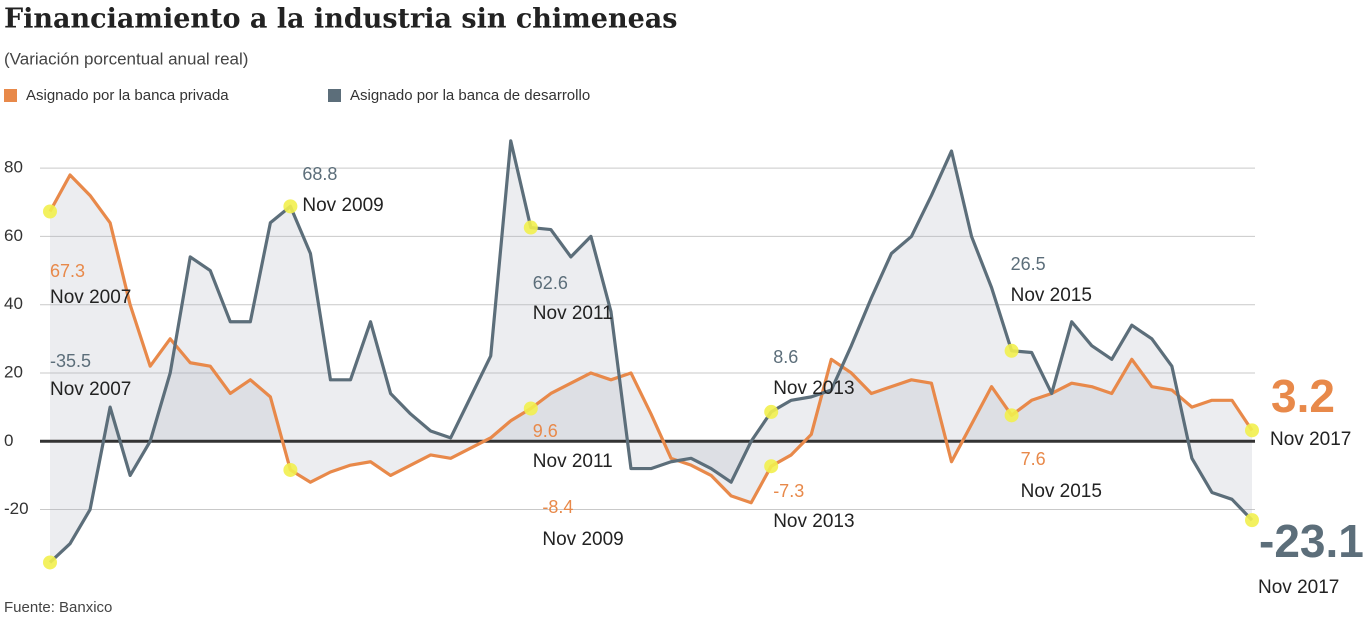 The width and height of the screenshot is (1367, 620). What do you see at coordinates (13, 303) in the screenshot?
I see `y-tick-label: 40` at bounding box center [13, 303].